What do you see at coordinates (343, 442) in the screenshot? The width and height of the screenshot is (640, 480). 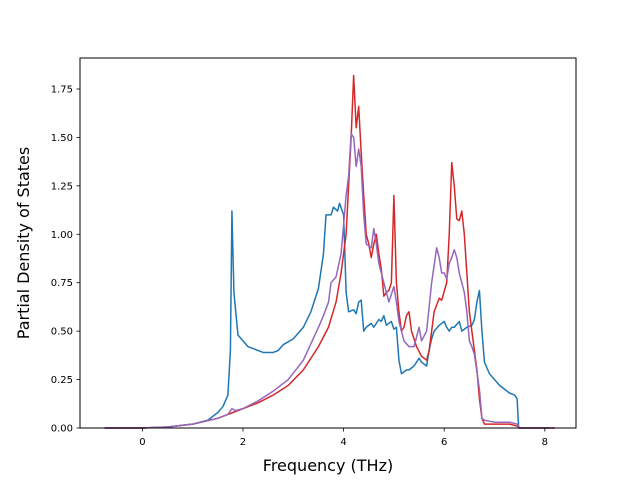 I see `x-tick-label: 4` at bounding box center [343, 442].